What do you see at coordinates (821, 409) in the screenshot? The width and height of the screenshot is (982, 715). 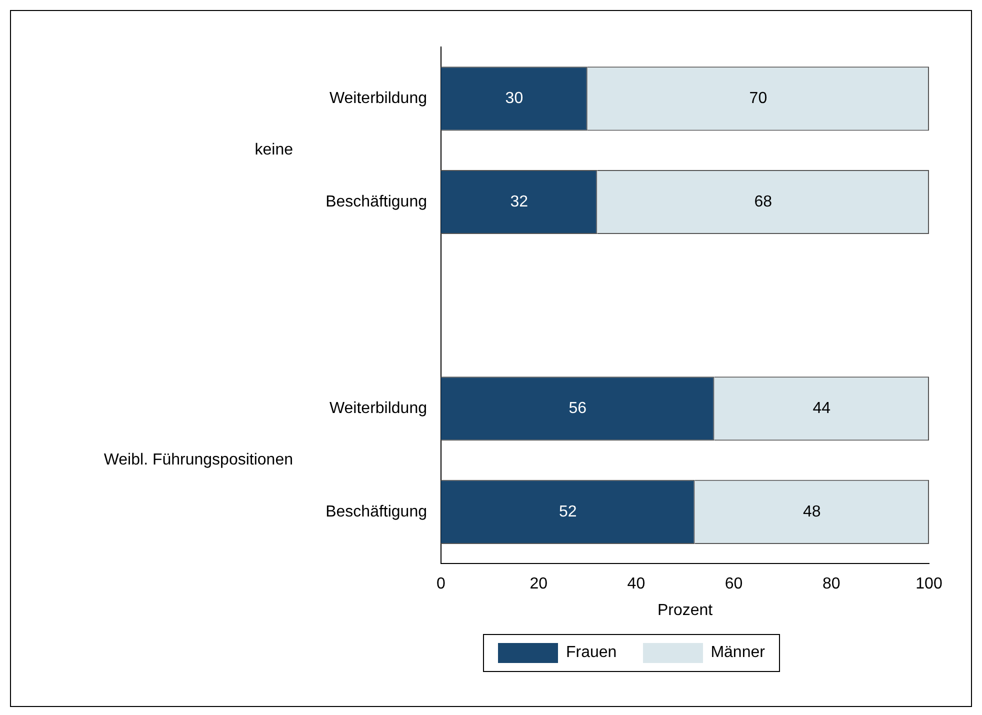 I see `data-label: 44` at bounding box center [821, 409].